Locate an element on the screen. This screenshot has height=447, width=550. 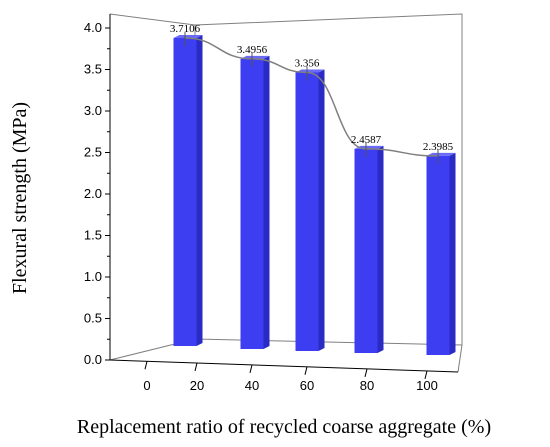
y-axis: 0.0 0.5 1.0 1.5 2.0 2.5 3.0 3.5 4.0 is located at coordinates (97, 190).